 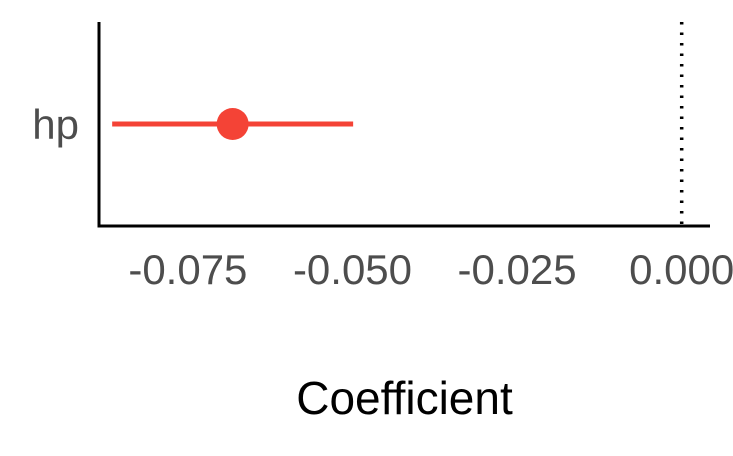 What do you see at coordinates (517, 269) in the screenshot?
I see `x-tick-label: -0.025` at bounding box center [517, 269].